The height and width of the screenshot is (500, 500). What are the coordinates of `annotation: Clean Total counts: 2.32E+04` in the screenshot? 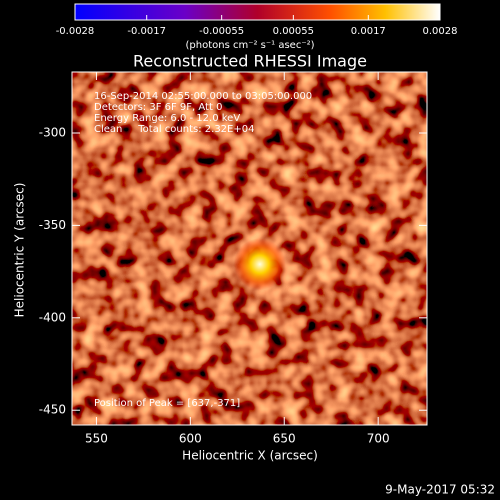 It's located at (174, 129).